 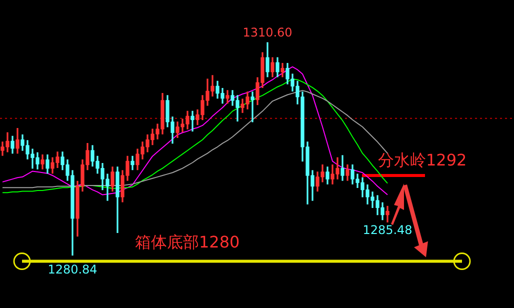 I want to click on annotation: 1310.60, so click(x=267, y=33).